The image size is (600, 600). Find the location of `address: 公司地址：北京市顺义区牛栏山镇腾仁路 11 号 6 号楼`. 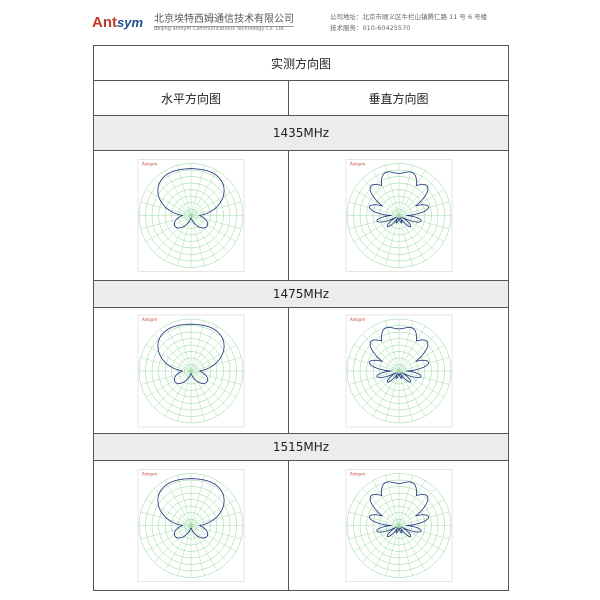

address: 公司地址：北京市顺义区牛栏山镇腾仁路 11 号 6 号楼 is located at coordinates (409, 17).